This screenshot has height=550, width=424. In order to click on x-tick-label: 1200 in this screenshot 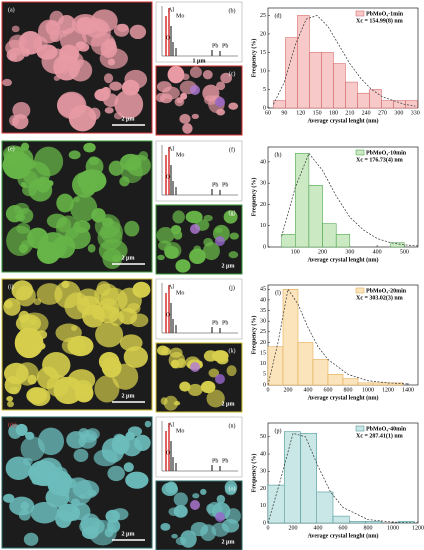, I will do `click(388, 390)`.